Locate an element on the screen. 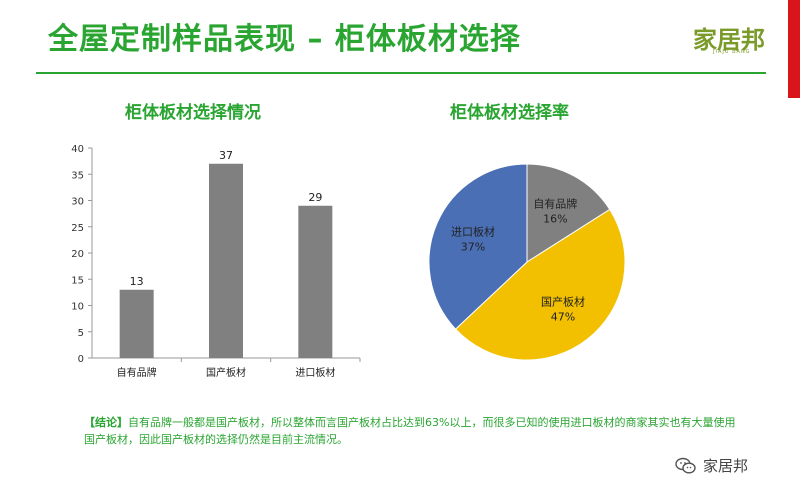  watermark-text: 家居邦 is located at coordinates (726, 466).